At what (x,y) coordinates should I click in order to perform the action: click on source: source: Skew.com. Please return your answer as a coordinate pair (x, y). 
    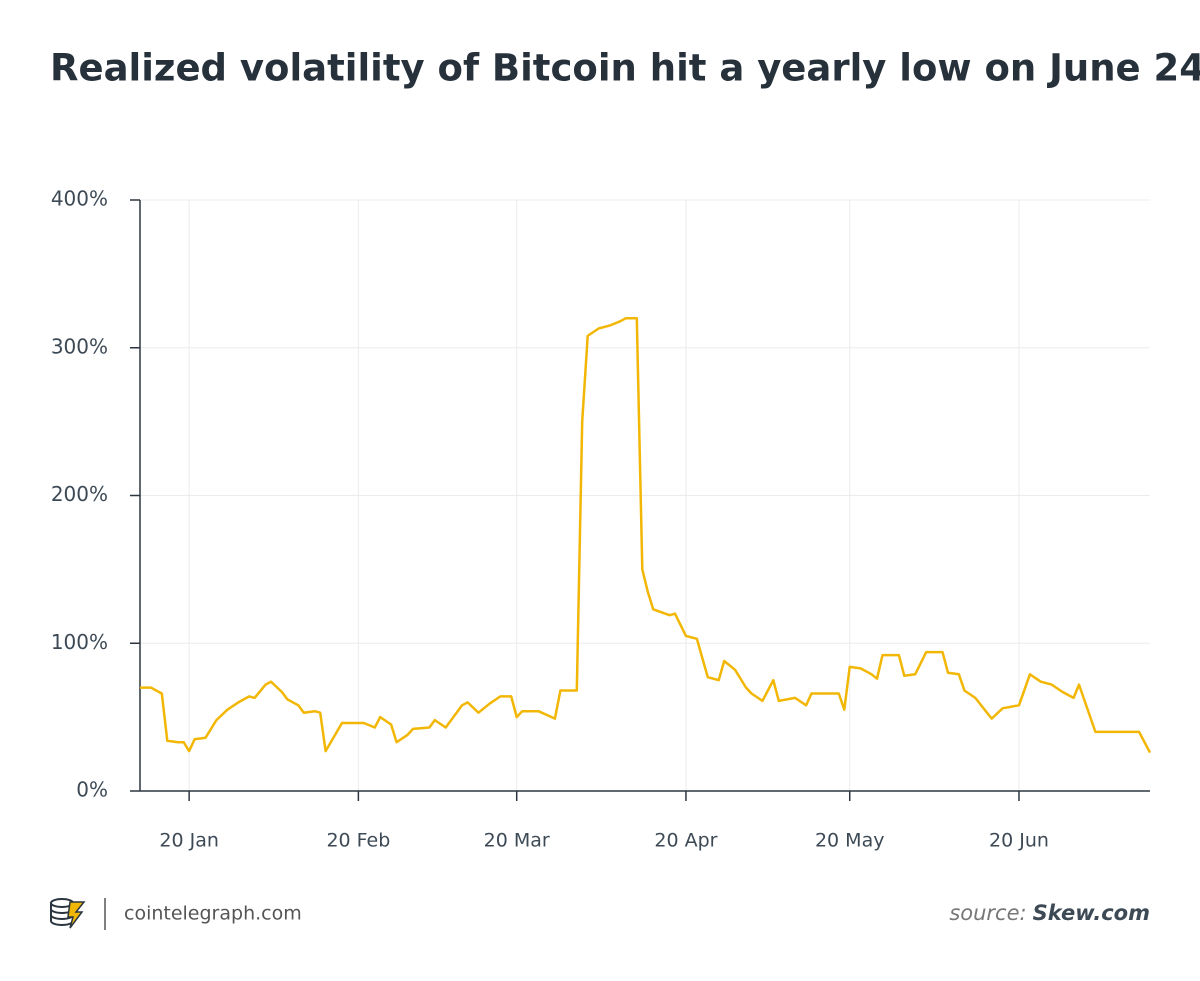
    Looking at the image, I should click on (1049, 913).